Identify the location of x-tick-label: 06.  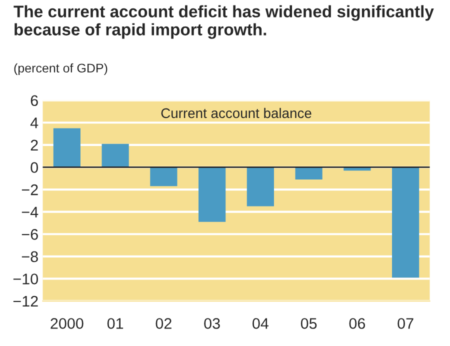
(357, 323).